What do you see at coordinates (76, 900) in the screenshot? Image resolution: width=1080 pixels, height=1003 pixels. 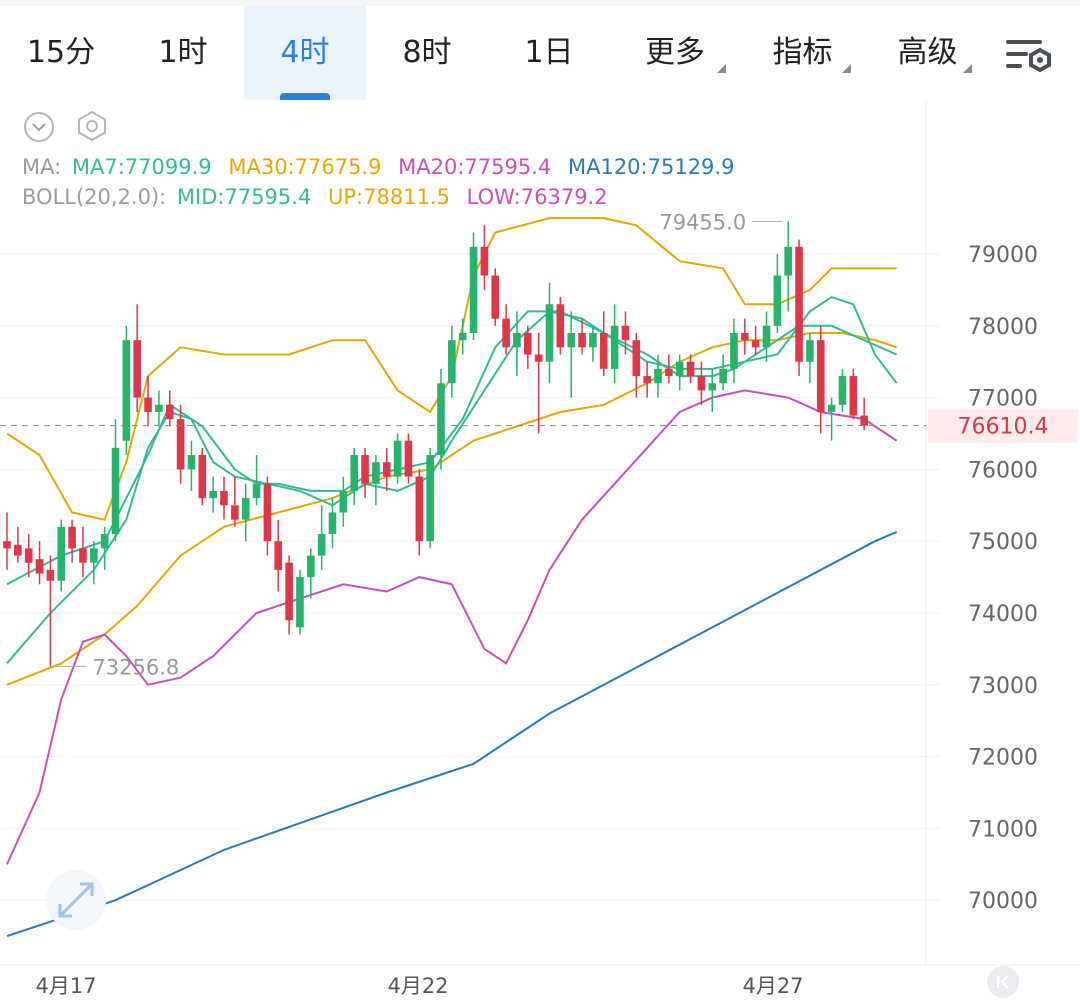 I see `expand-icon` at bounding box center [76, 900].